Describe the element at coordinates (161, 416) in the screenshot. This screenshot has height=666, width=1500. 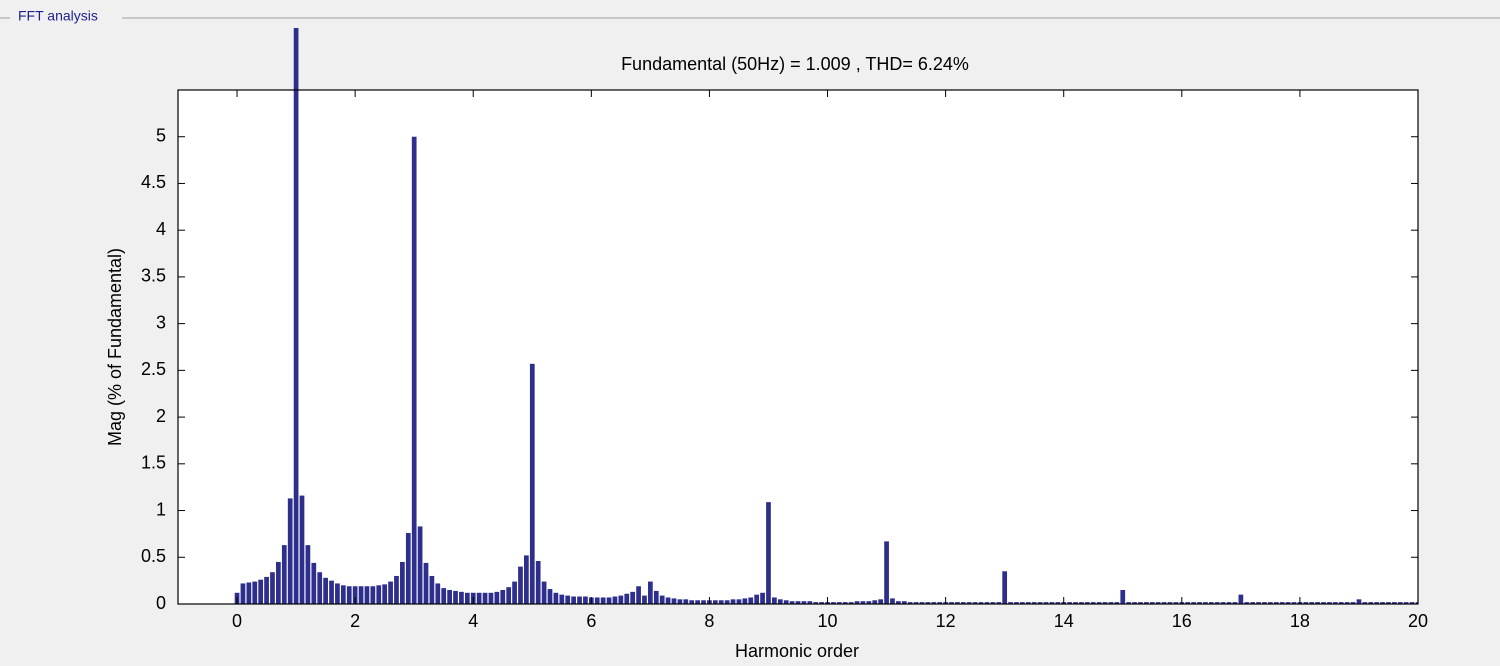
I see `y-tick-label: 2` at that location.